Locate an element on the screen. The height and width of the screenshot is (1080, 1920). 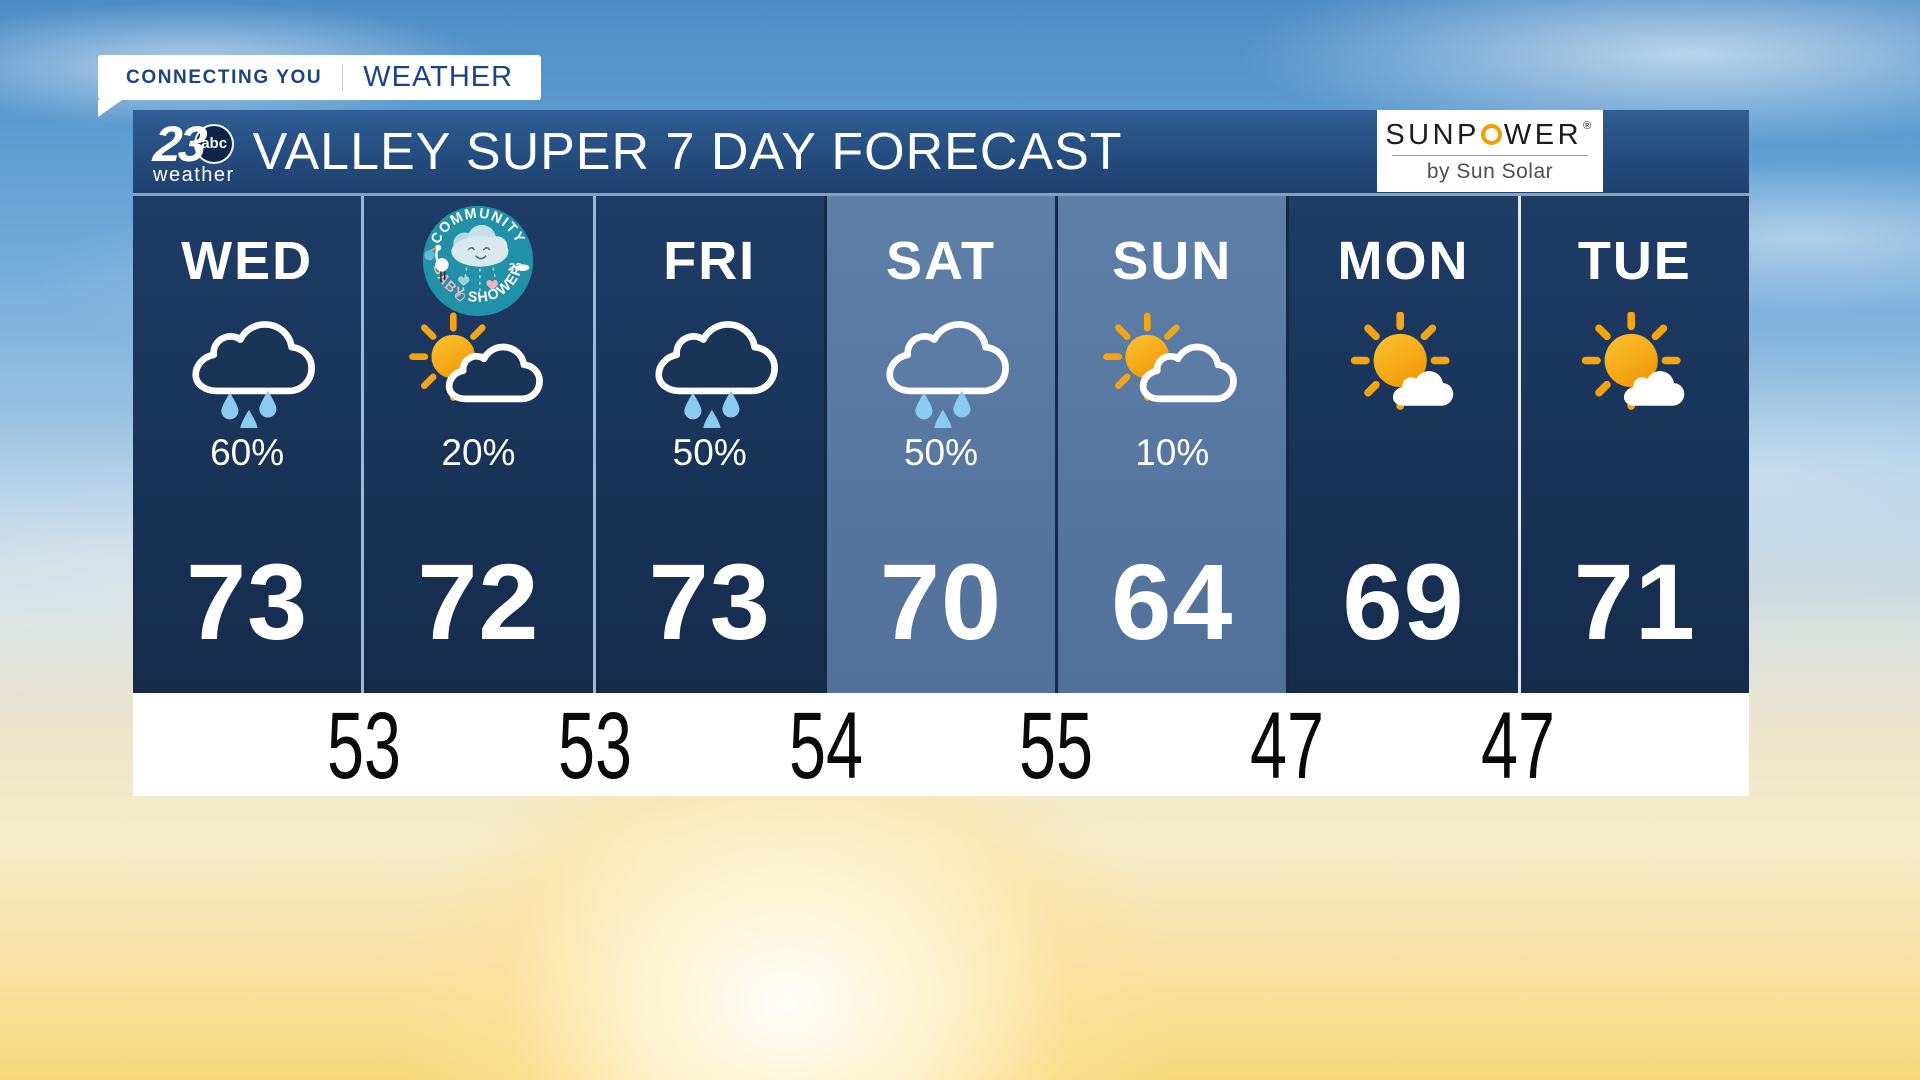
community-baby-shower-badge: COMMUNITY BABY SHOWER is located at coordinates (478, 261).